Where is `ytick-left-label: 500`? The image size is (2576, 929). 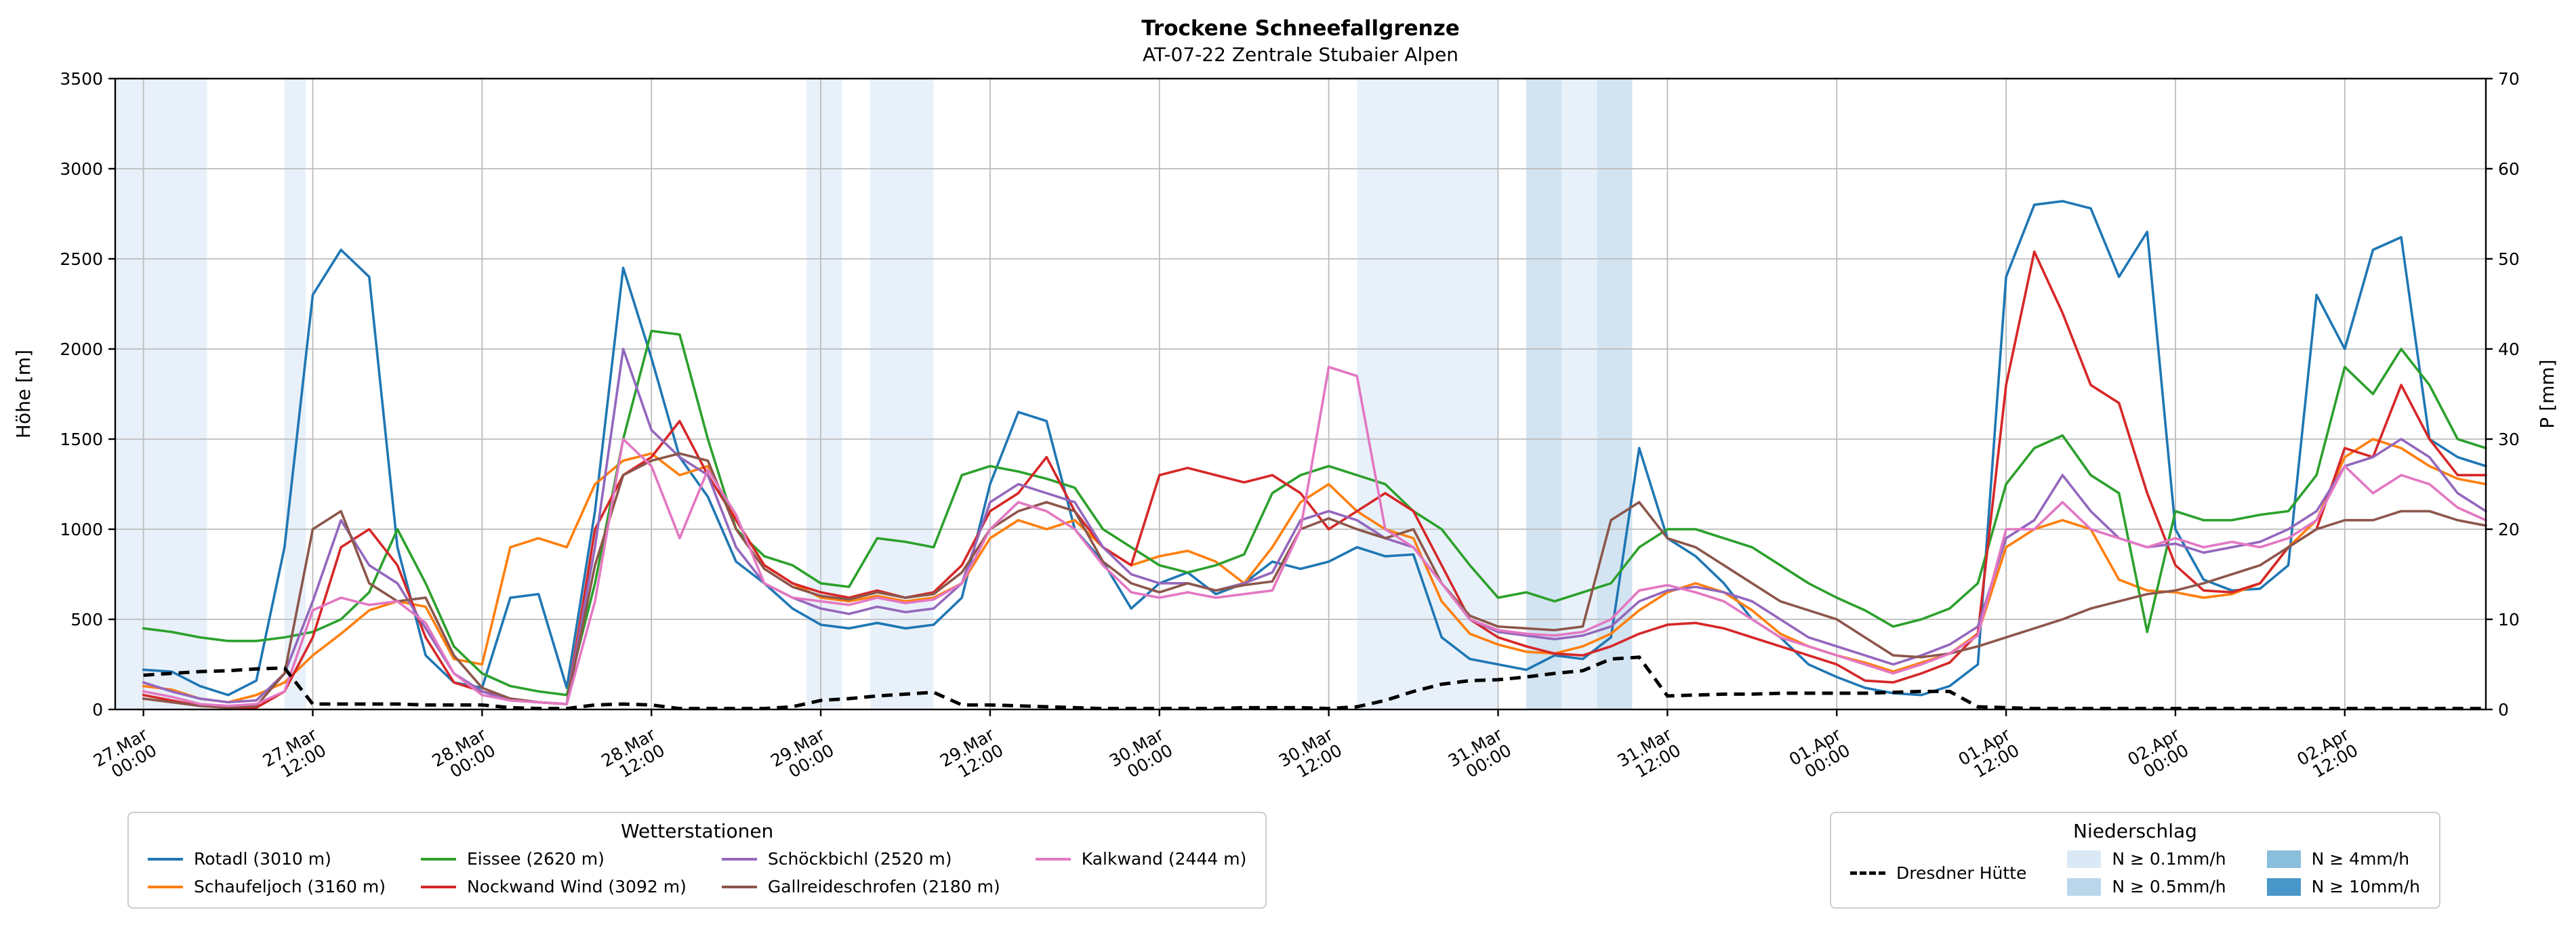 ytick-left-label: 500 is located at coordinates (86, 619).